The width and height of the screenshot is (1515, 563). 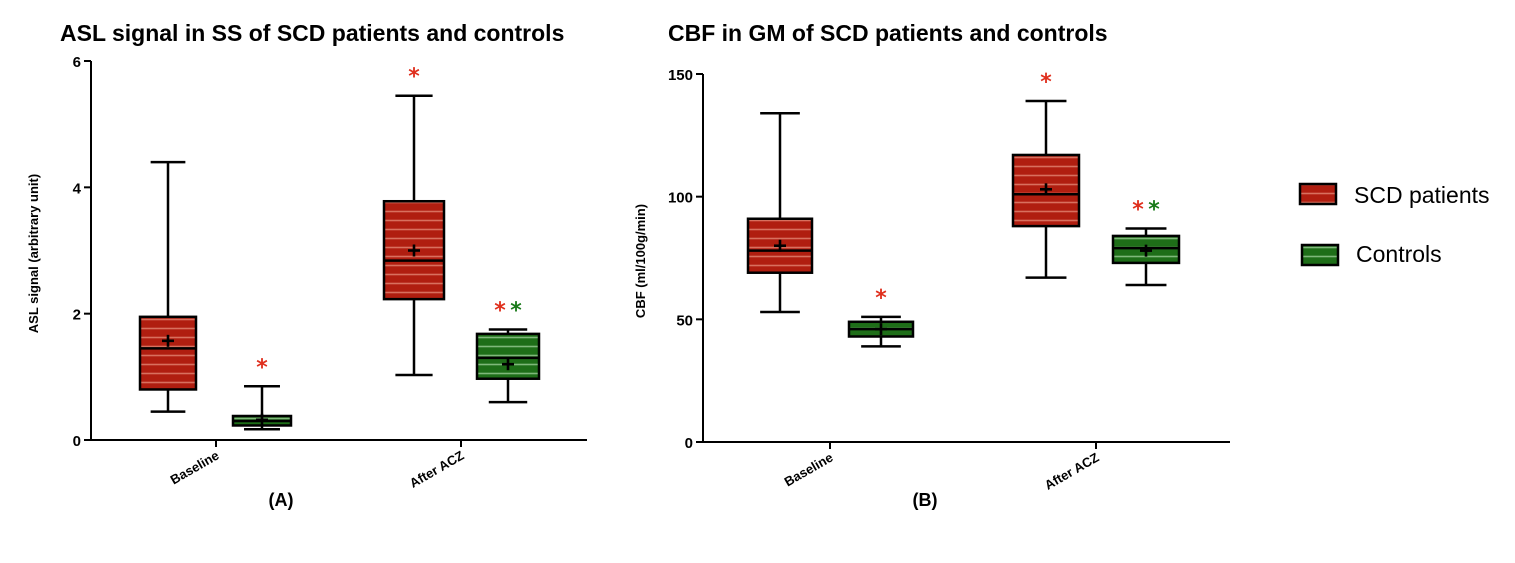 What do you see at coordinates (640, 261) in the screenshot?
I see `y-axis-label: CBF (ml/100g/min)` at bounding box center [640, 261].